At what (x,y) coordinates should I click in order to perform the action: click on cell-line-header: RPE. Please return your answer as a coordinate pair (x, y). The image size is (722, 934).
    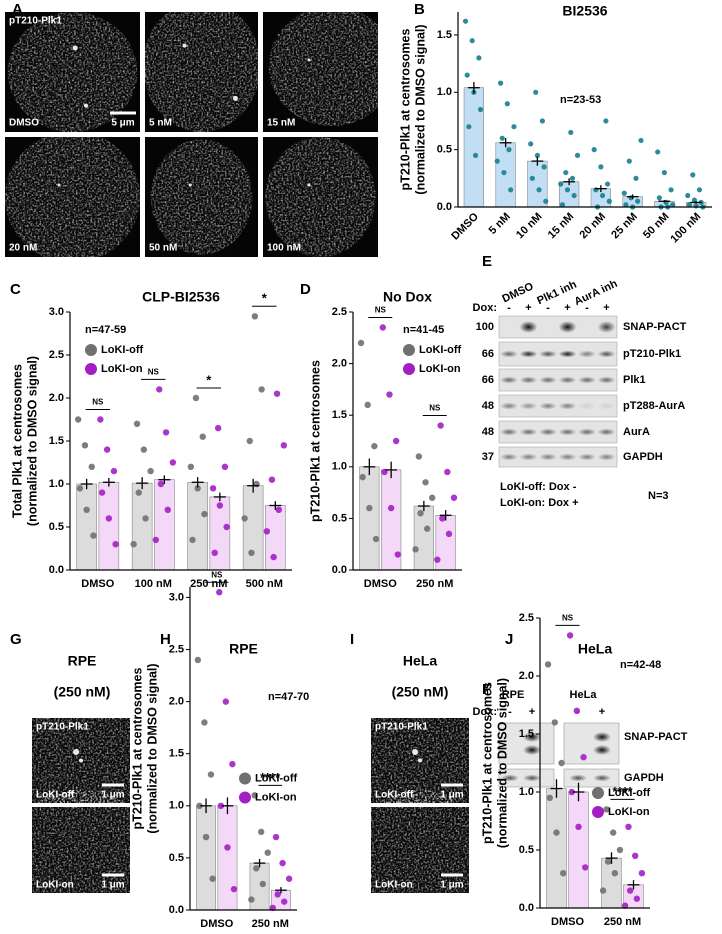
    Looking at the image, I should click on (513, 695).